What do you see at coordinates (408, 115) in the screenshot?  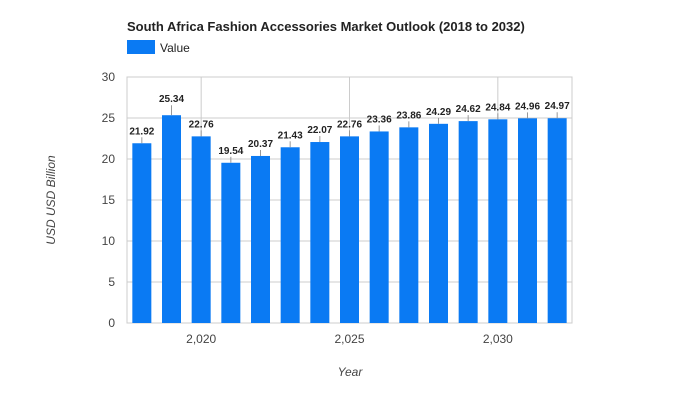 I see `data-label: 23.86` at bounding box center [408, 115].